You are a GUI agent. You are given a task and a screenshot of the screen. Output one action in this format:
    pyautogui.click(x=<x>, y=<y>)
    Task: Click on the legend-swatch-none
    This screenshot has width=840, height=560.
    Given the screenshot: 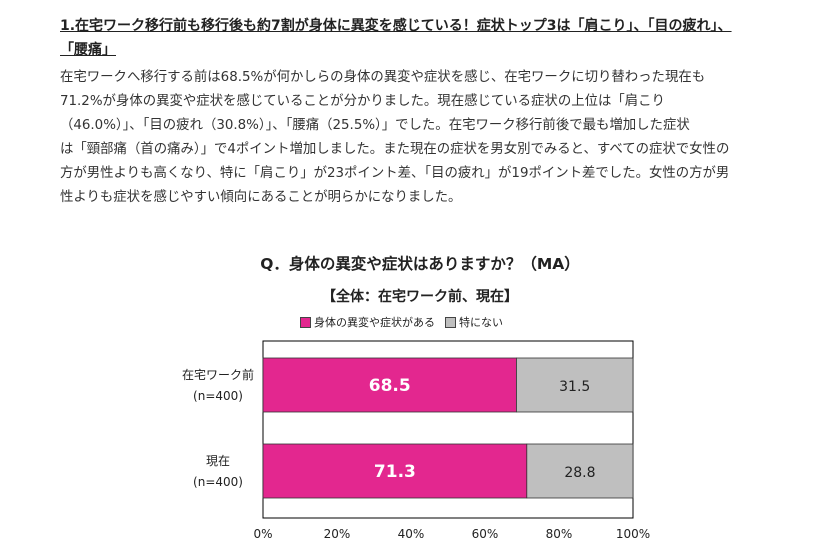 What is the action you would take?
    pyautogui.click(x=450, y=322)
    